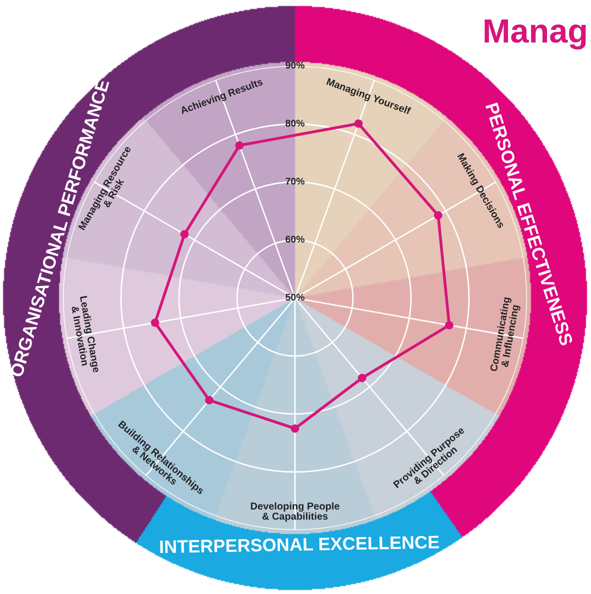  Describe the element at coordinates (299, 545) in the screenshot. I see `text: INTERPERSONAL EXCELLENCE` at that location.